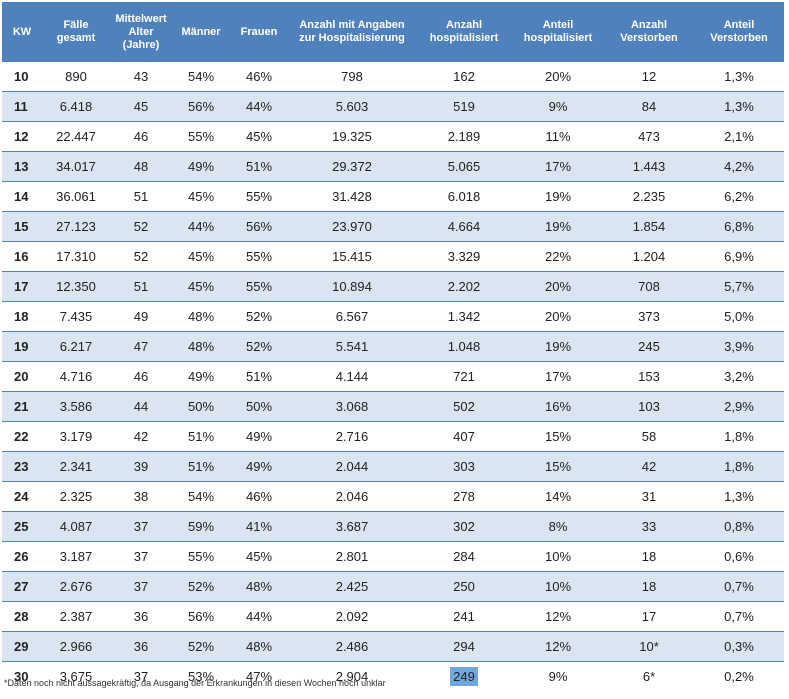 This screenshot has width=789, height=699. What do you see at coordinates (558, 406) in the screenshot?
I see `cell-hosp-anteil: 16%` at bounding box center [558, 406].